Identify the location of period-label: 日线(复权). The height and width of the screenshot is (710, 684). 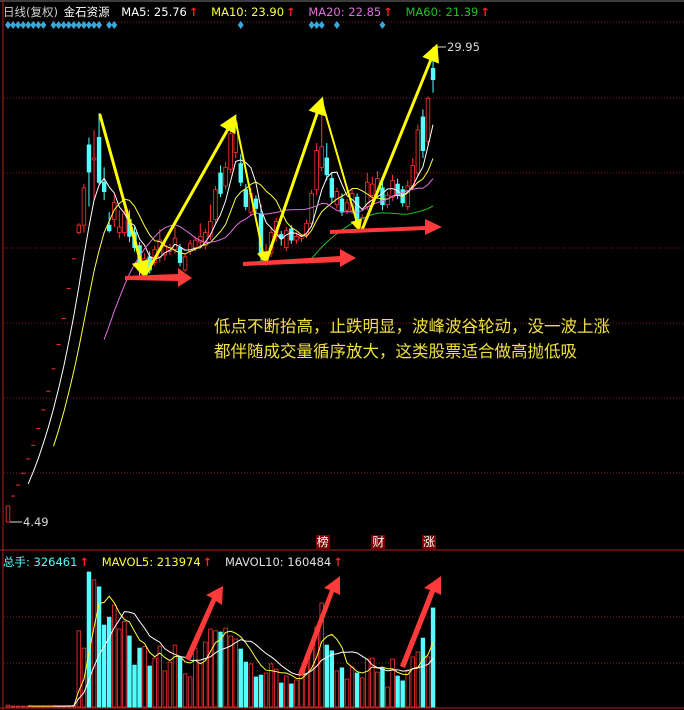
(30, 12).